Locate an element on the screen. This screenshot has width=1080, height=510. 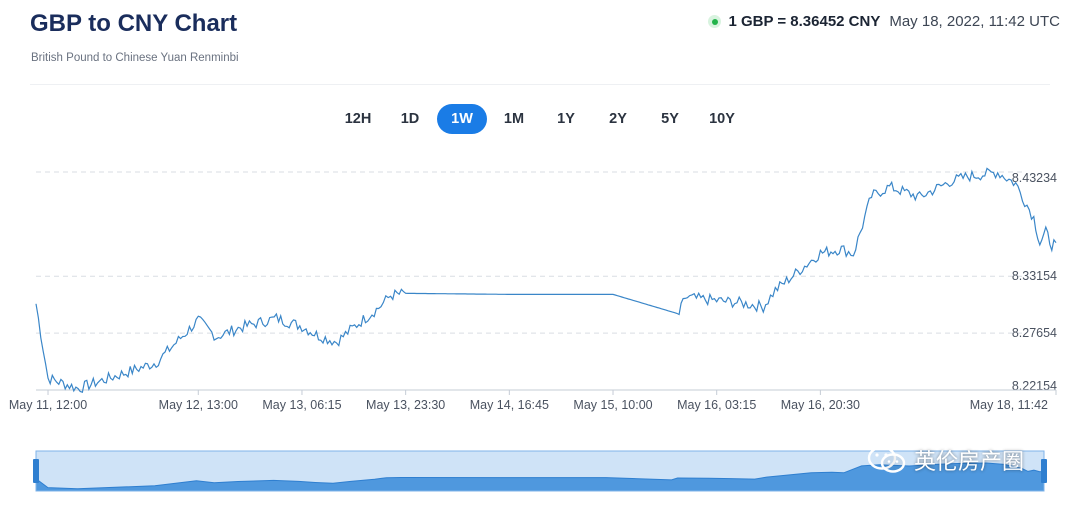
x-tick-label: May 13, 06:15 is located at coordinates (301, 405).